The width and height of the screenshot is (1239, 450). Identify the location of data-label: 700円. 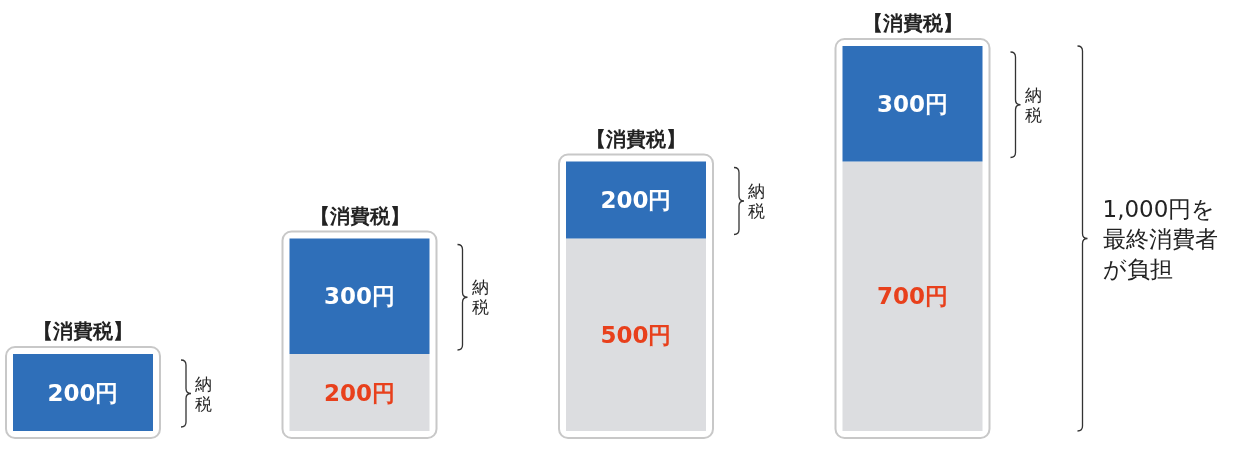
(912, 296).